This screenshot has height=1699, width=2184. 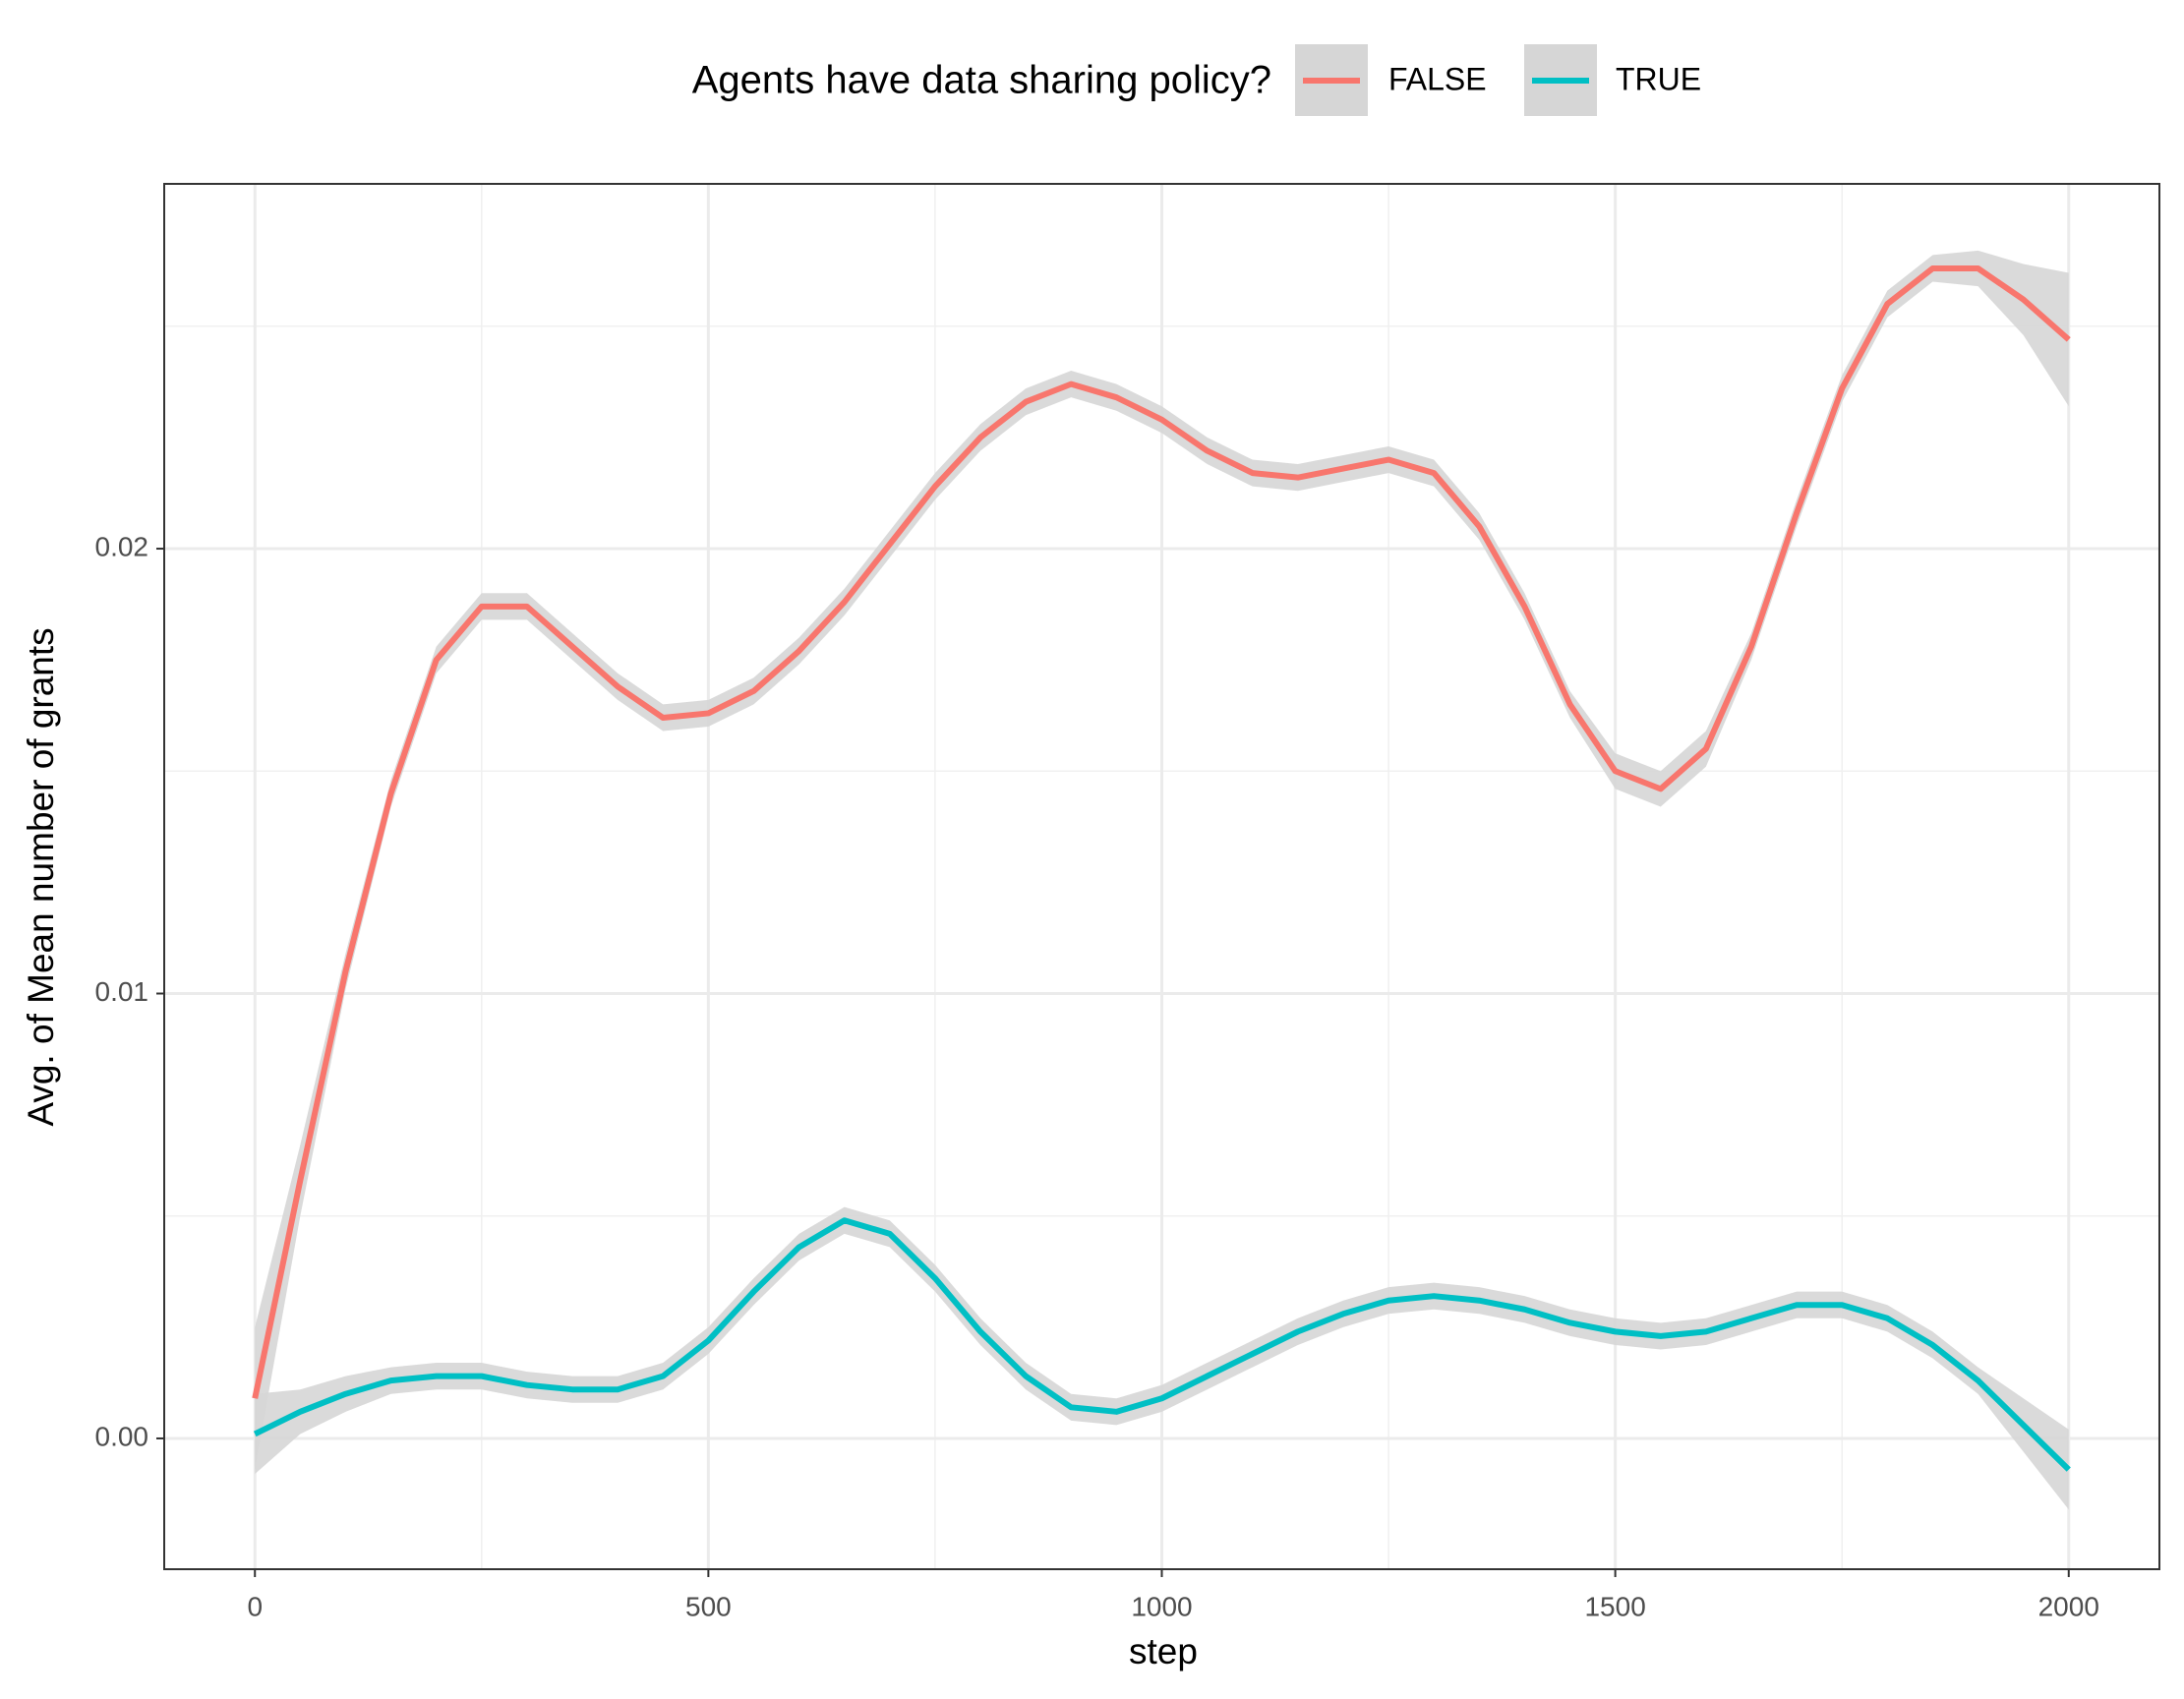 What do you see at coordinates (1658, 78) in the screenshot?
I see `legend-label: TRUE` at bounding box center [1658, 78].